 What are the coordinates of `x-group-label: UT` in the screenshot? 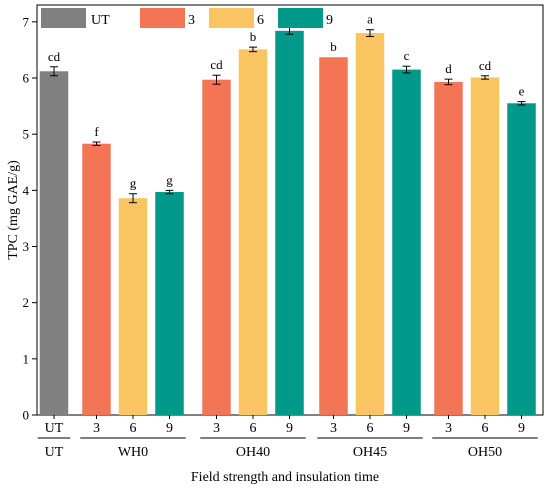 It's located at (54, 452).